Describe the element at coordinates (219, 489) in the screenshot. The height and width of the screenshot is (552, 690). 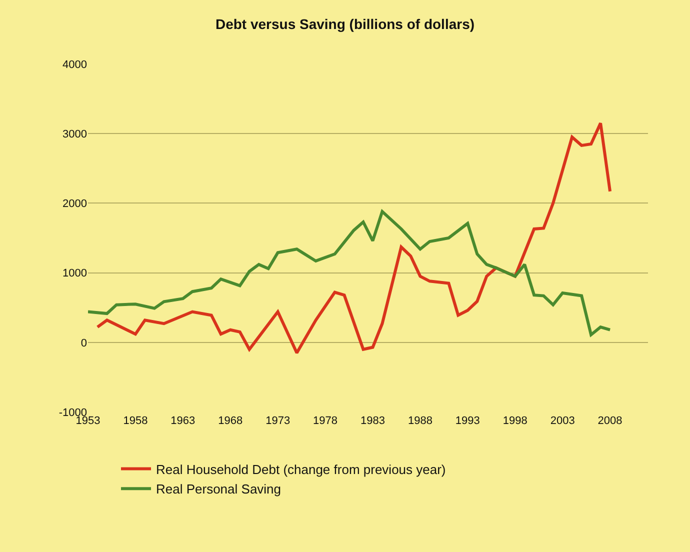
I see `legend-label: Real Personal Saving` at that location.